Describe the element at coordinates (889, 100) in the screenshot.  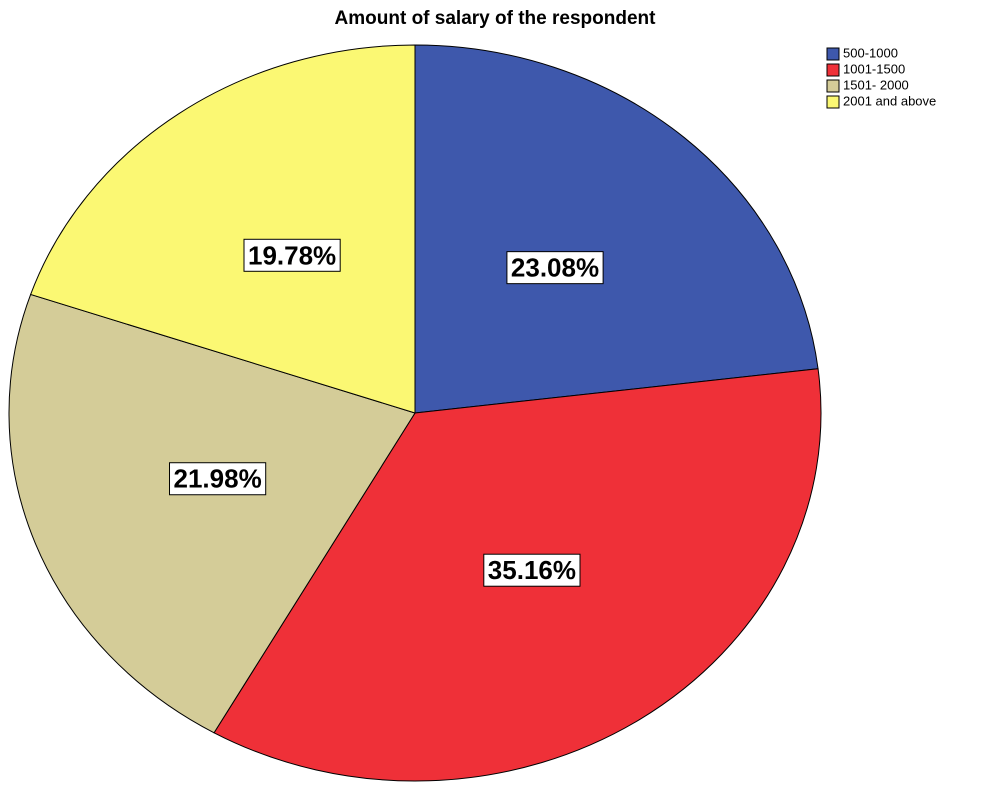
I see `legend-label: 2001 and above` at that location.